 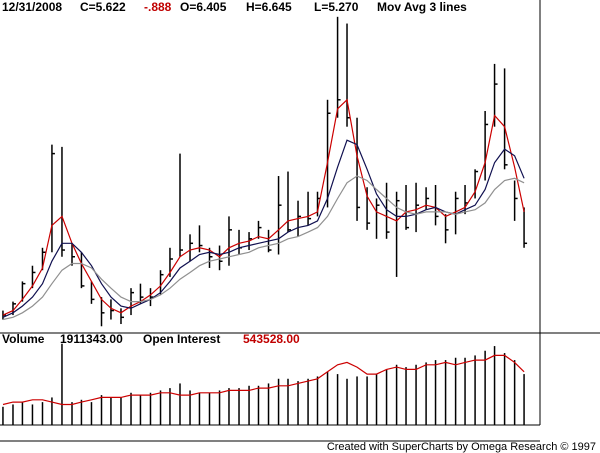 I want to click on header-date: 12/31/2008, so click(x=32, y=7).